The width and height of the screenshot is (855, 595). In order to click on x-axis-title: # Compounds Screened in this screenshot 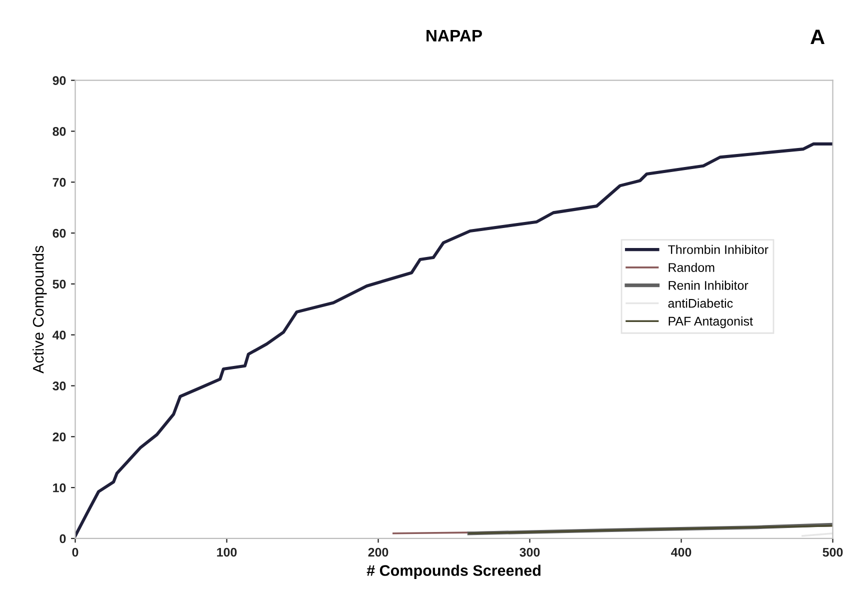, I will do `click(453, 571)`.